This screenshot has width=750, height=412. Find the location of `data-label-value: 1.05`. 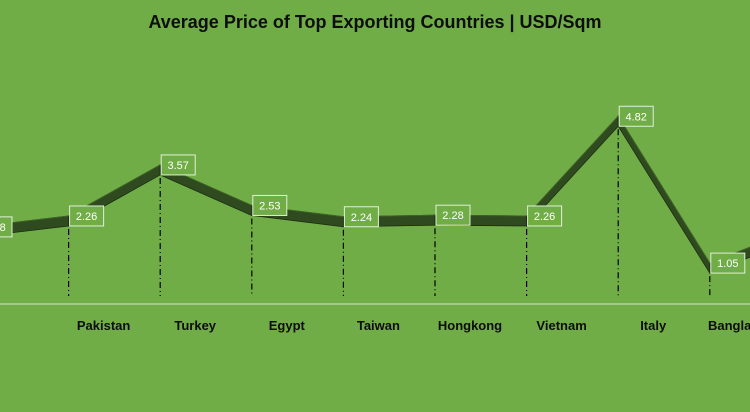

data-label-value: 1.05 is located at coordinates (727, 264).